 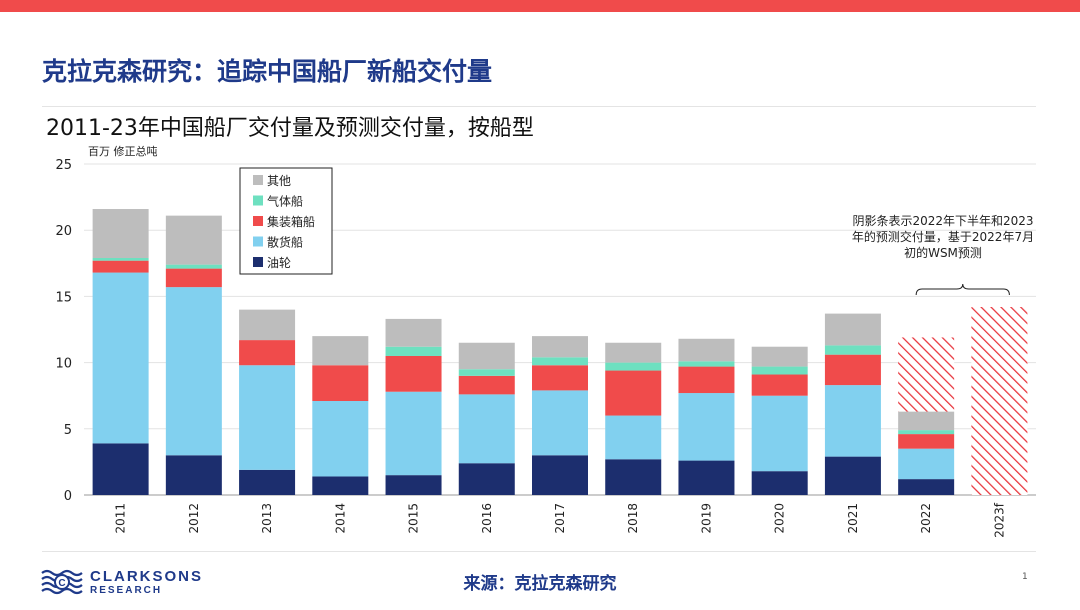 What do you see at coordinates (539, 551) in the screenshot?
I see `footer-divider` at bounding box center [539, 551].